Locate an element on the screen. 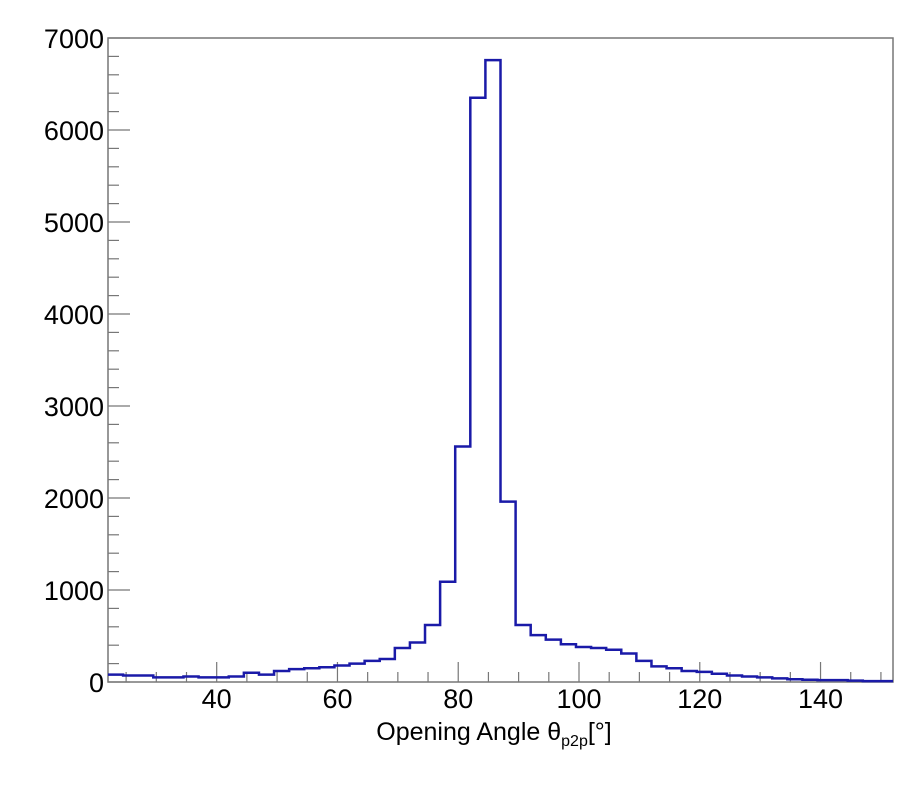 Image resolution: width=922 pixels, height=794 pixels. x-tick-label: 120 is located at coordinates (699, 699).